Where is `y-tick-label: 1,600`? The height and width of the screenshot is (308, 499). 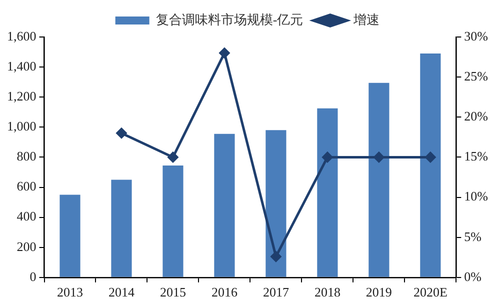 y-tick-label: 1,600 is located at coordinates (21, 36).